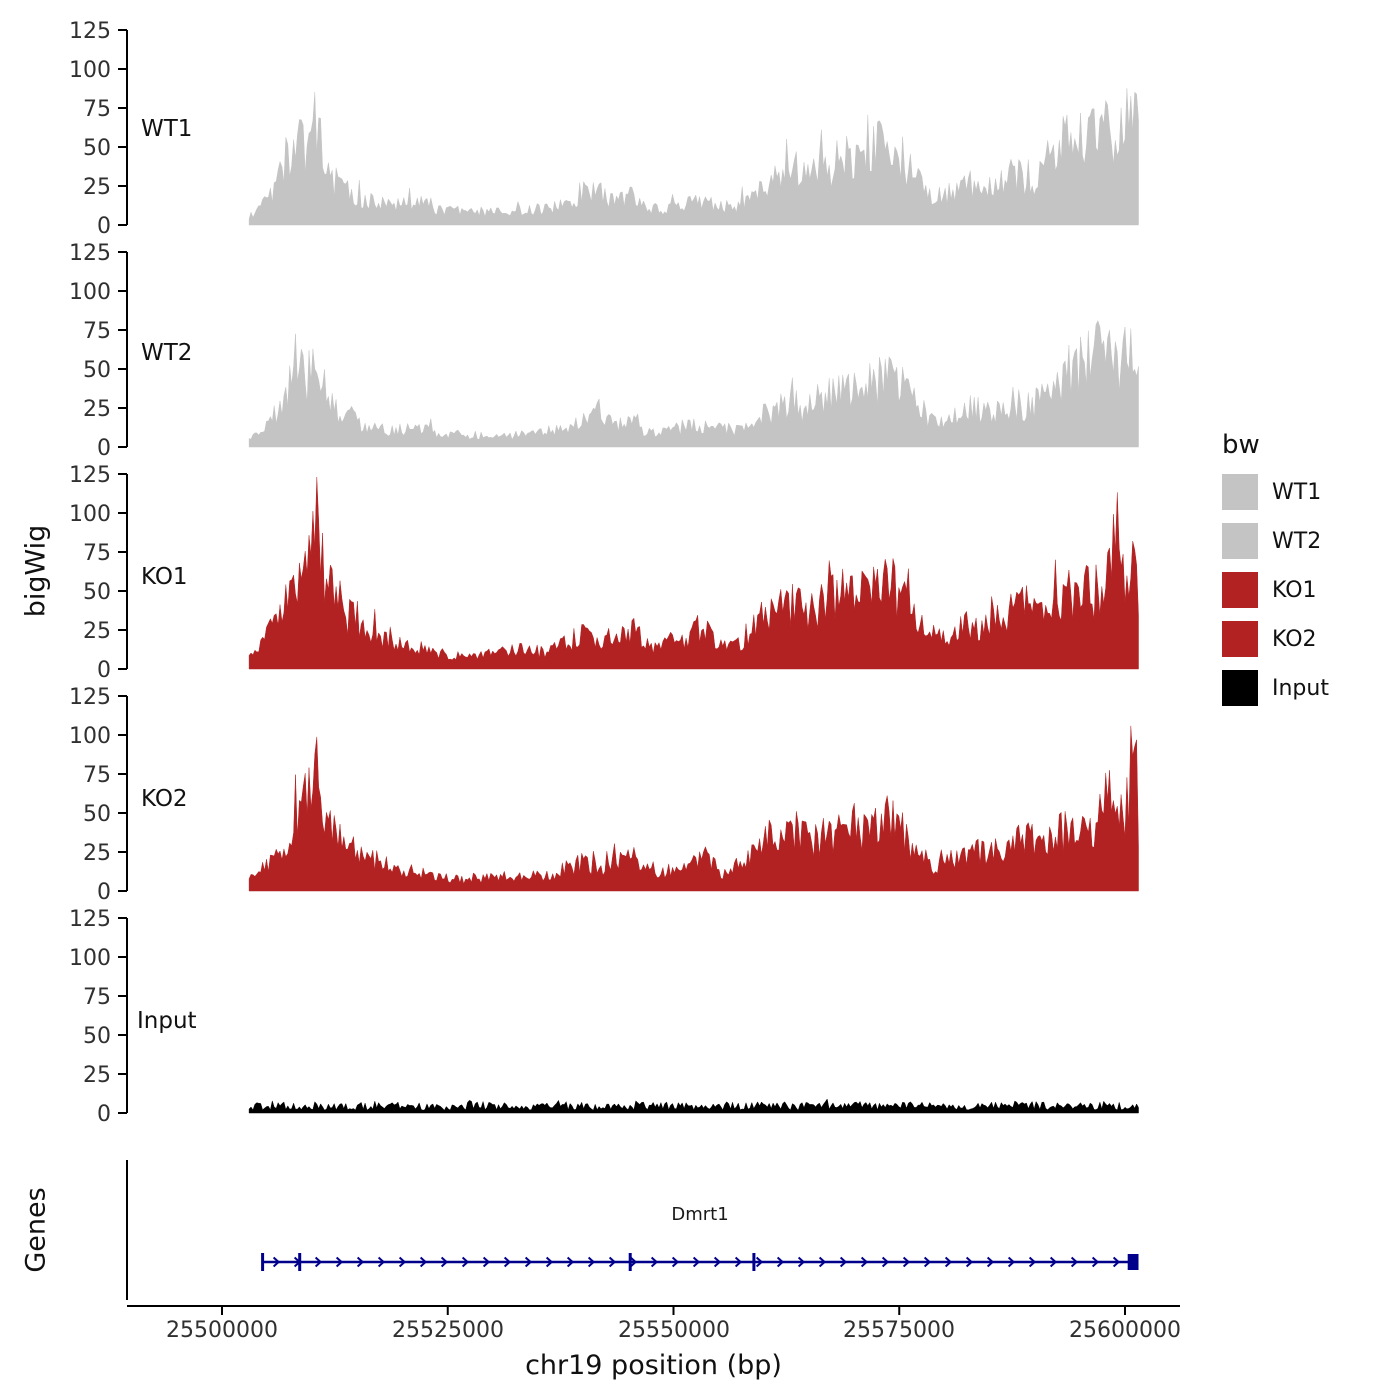  What do you see at coordinates (693, 1106) in the screenshot?
I see `track-area-input` at bounding box center [693, 1106].